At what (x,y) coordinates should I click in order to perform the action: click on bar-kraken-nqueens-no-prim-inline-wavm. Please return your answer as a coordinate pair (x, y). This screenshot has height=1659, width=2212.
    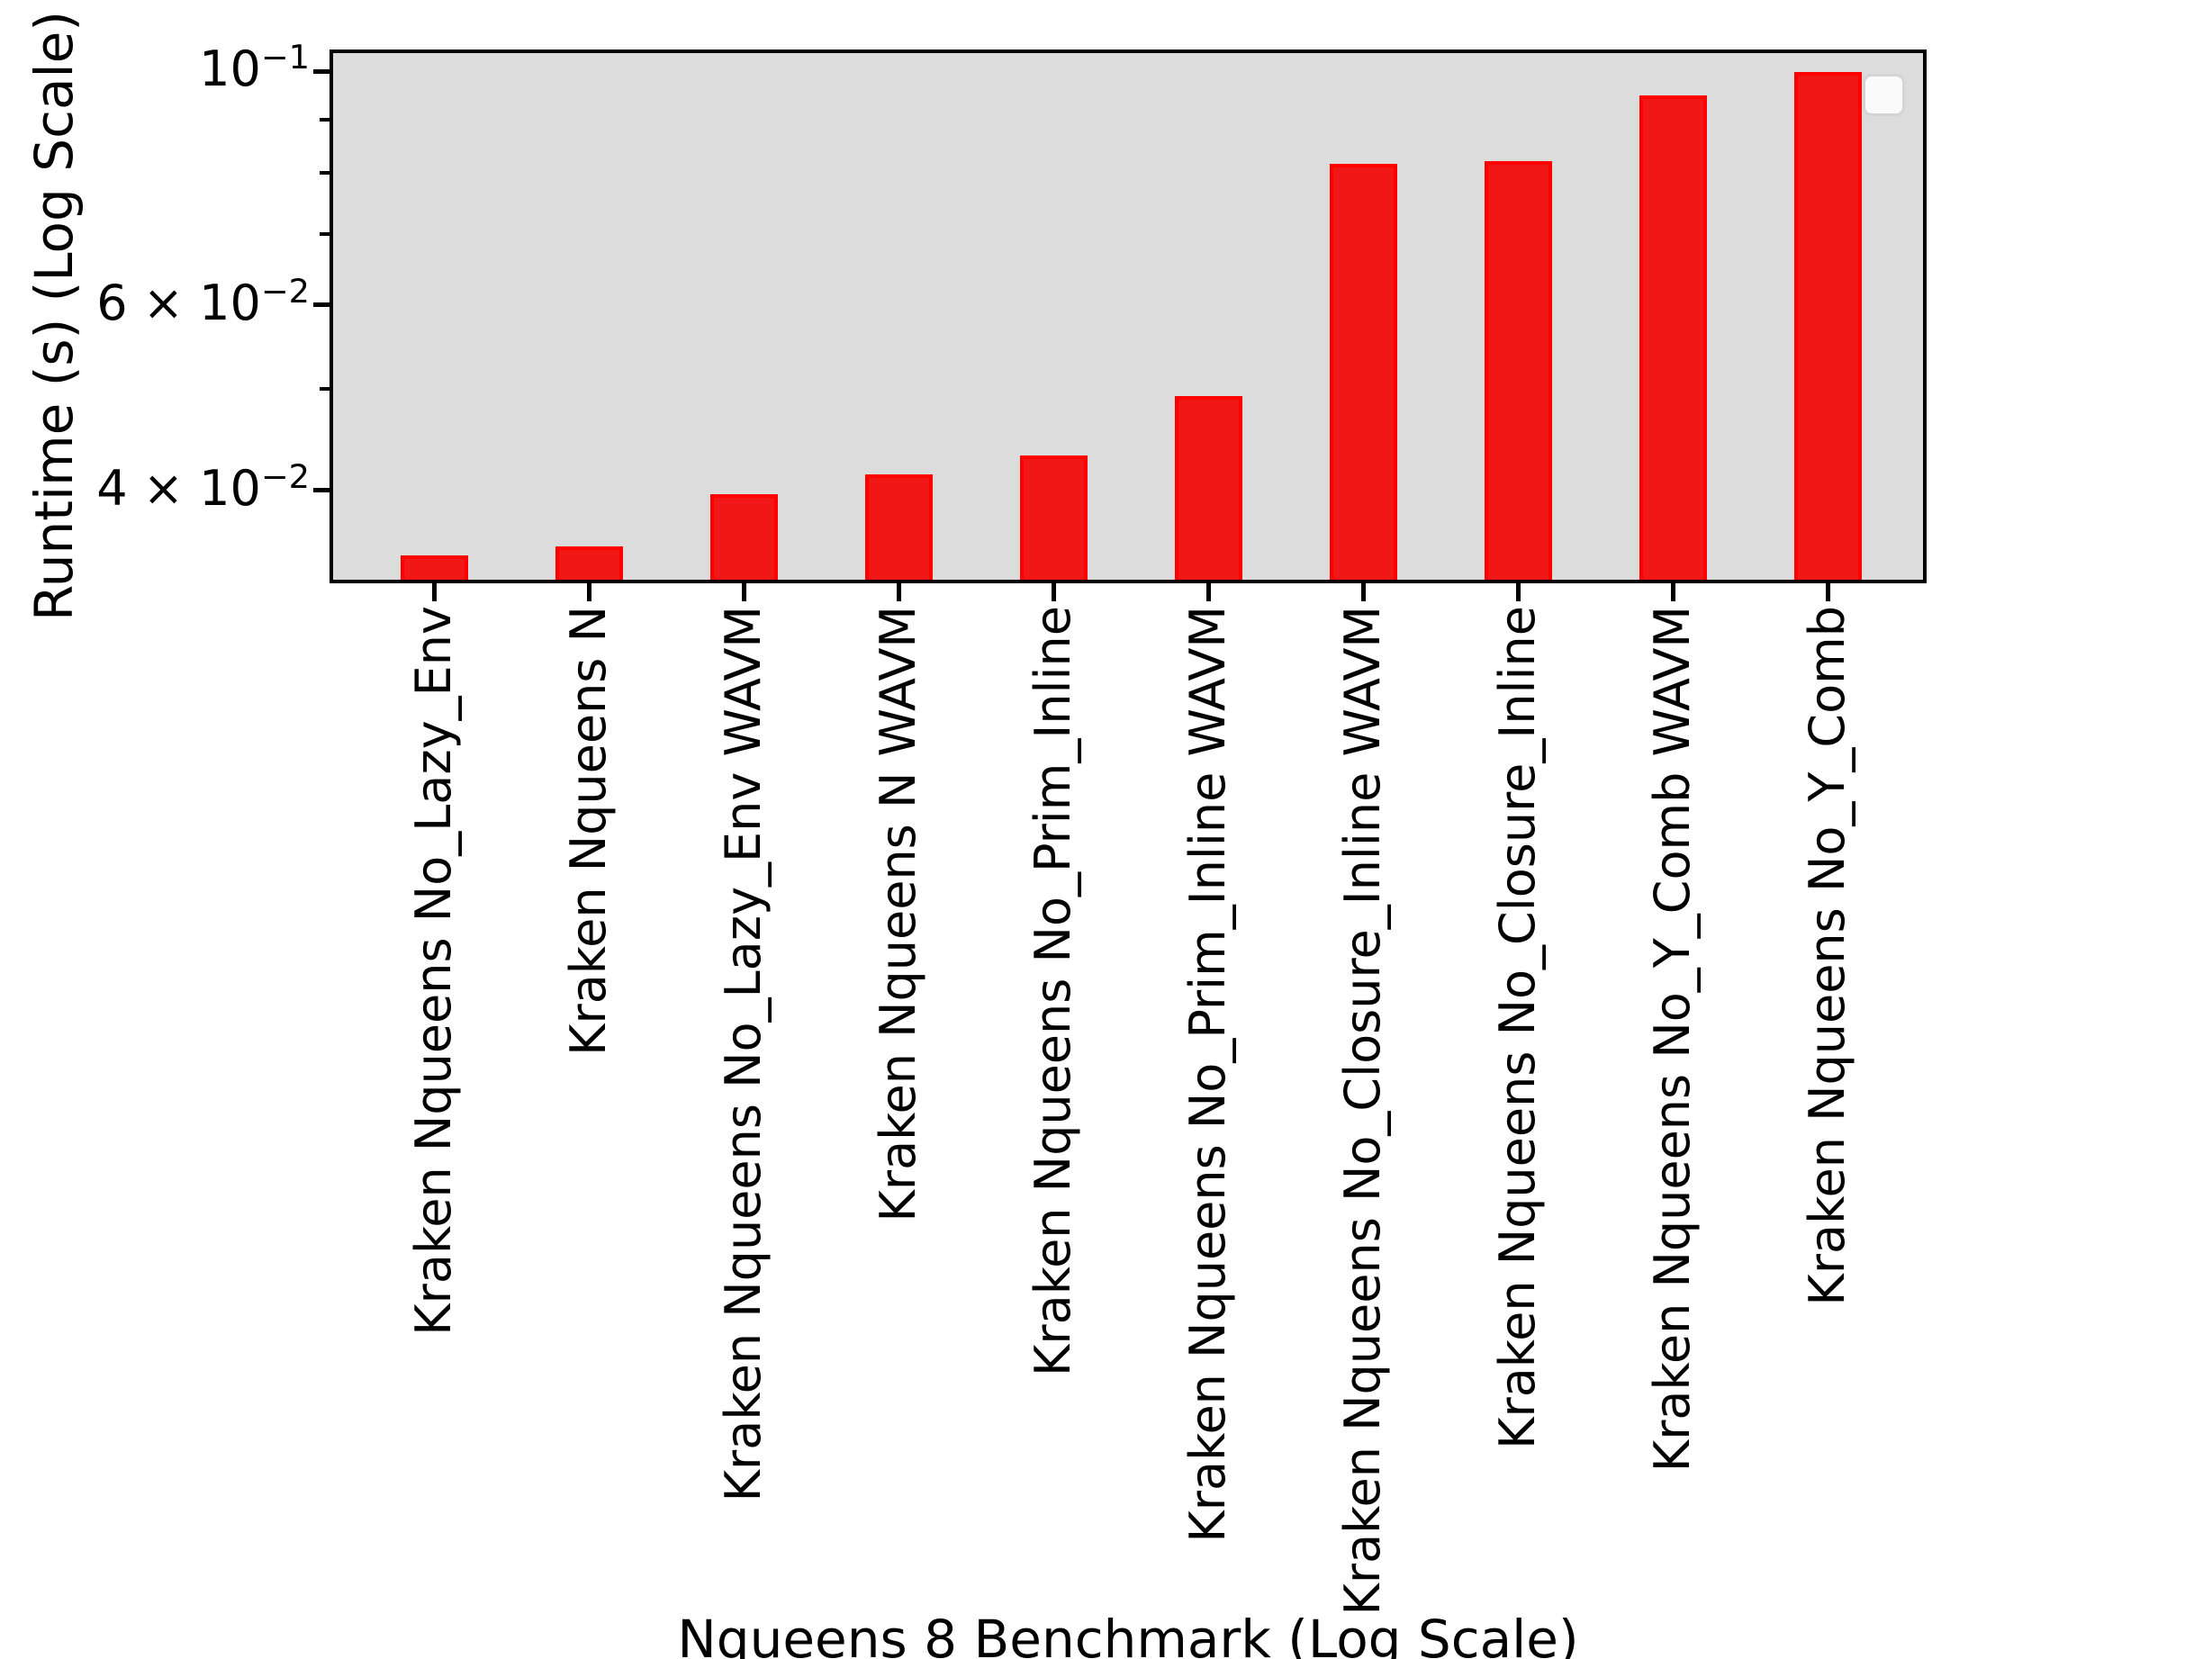
    Looking at the image, I should click on (1208, 488).